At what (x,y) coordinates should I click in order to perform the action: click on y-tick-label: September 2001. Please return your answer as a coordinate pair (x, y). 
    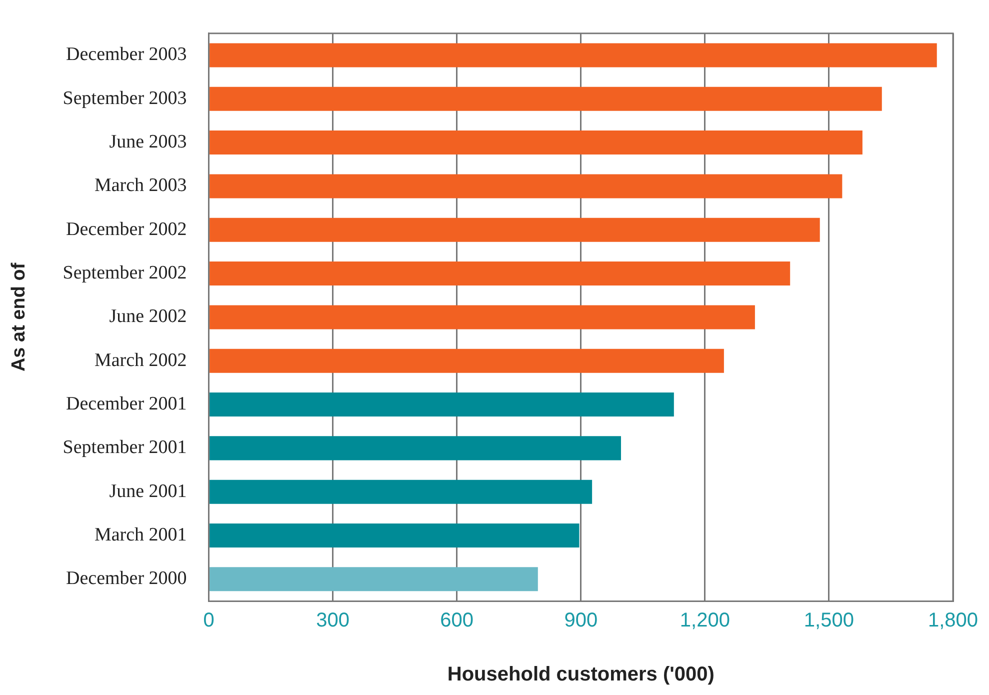
    Looking at the image, I should click on (124, 447).